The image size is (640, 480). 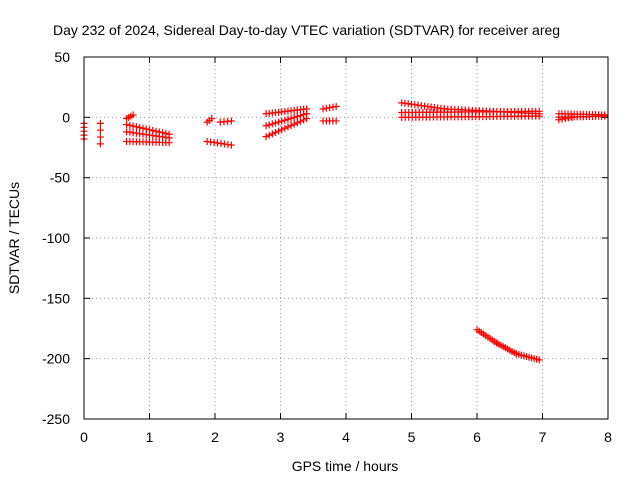 What do you see at coordinates (608, 437) in the screenshot?
I see `x-tick-label: 8` at bounding box center [608, 437].